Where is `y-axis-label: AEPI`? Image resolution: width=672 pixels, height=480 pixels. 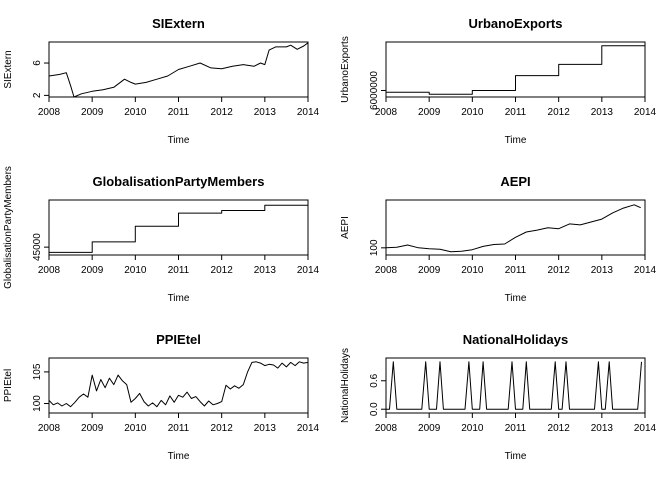 y-axis-label: AEPI is located at coordinates (345, 227).